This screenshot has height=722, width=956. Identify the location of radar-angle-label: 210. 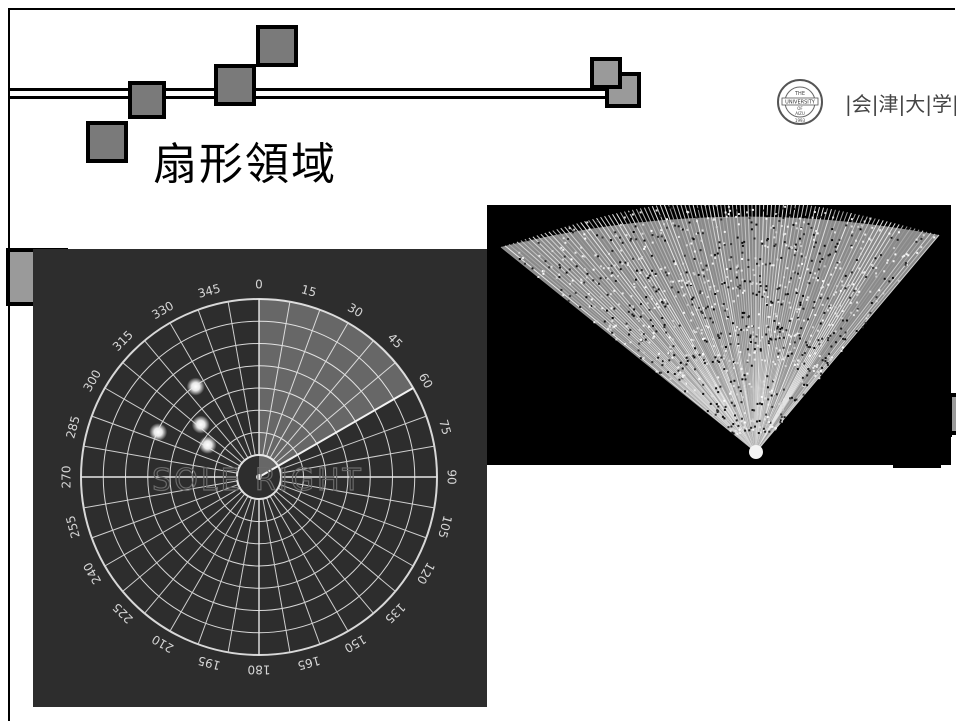
(162, 644).